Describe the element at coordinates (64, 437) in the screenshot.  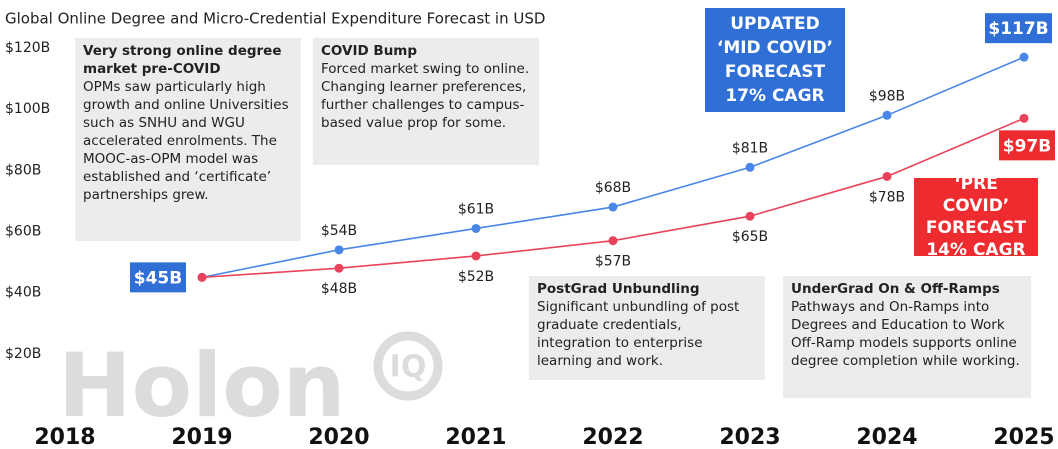
I see `x-tick-label: 2018` at that location.